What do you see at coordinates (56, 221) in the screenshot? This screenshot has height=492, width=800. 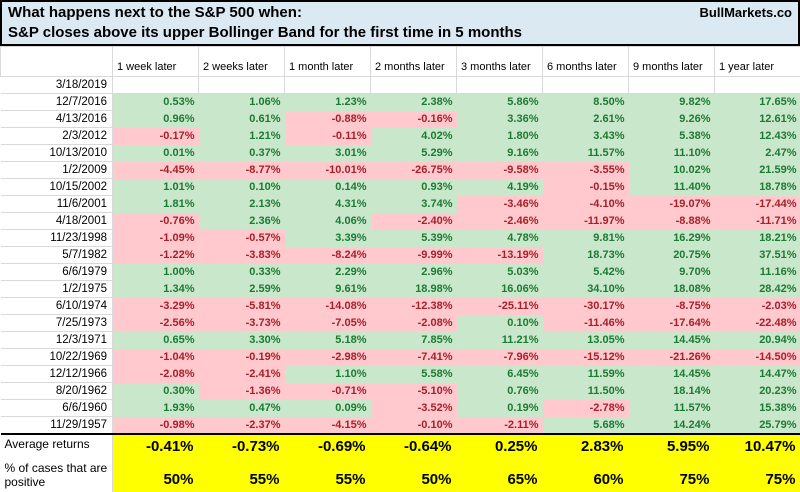 I see `date-cell: 4/18/2001` at bounding box center [56, 221].